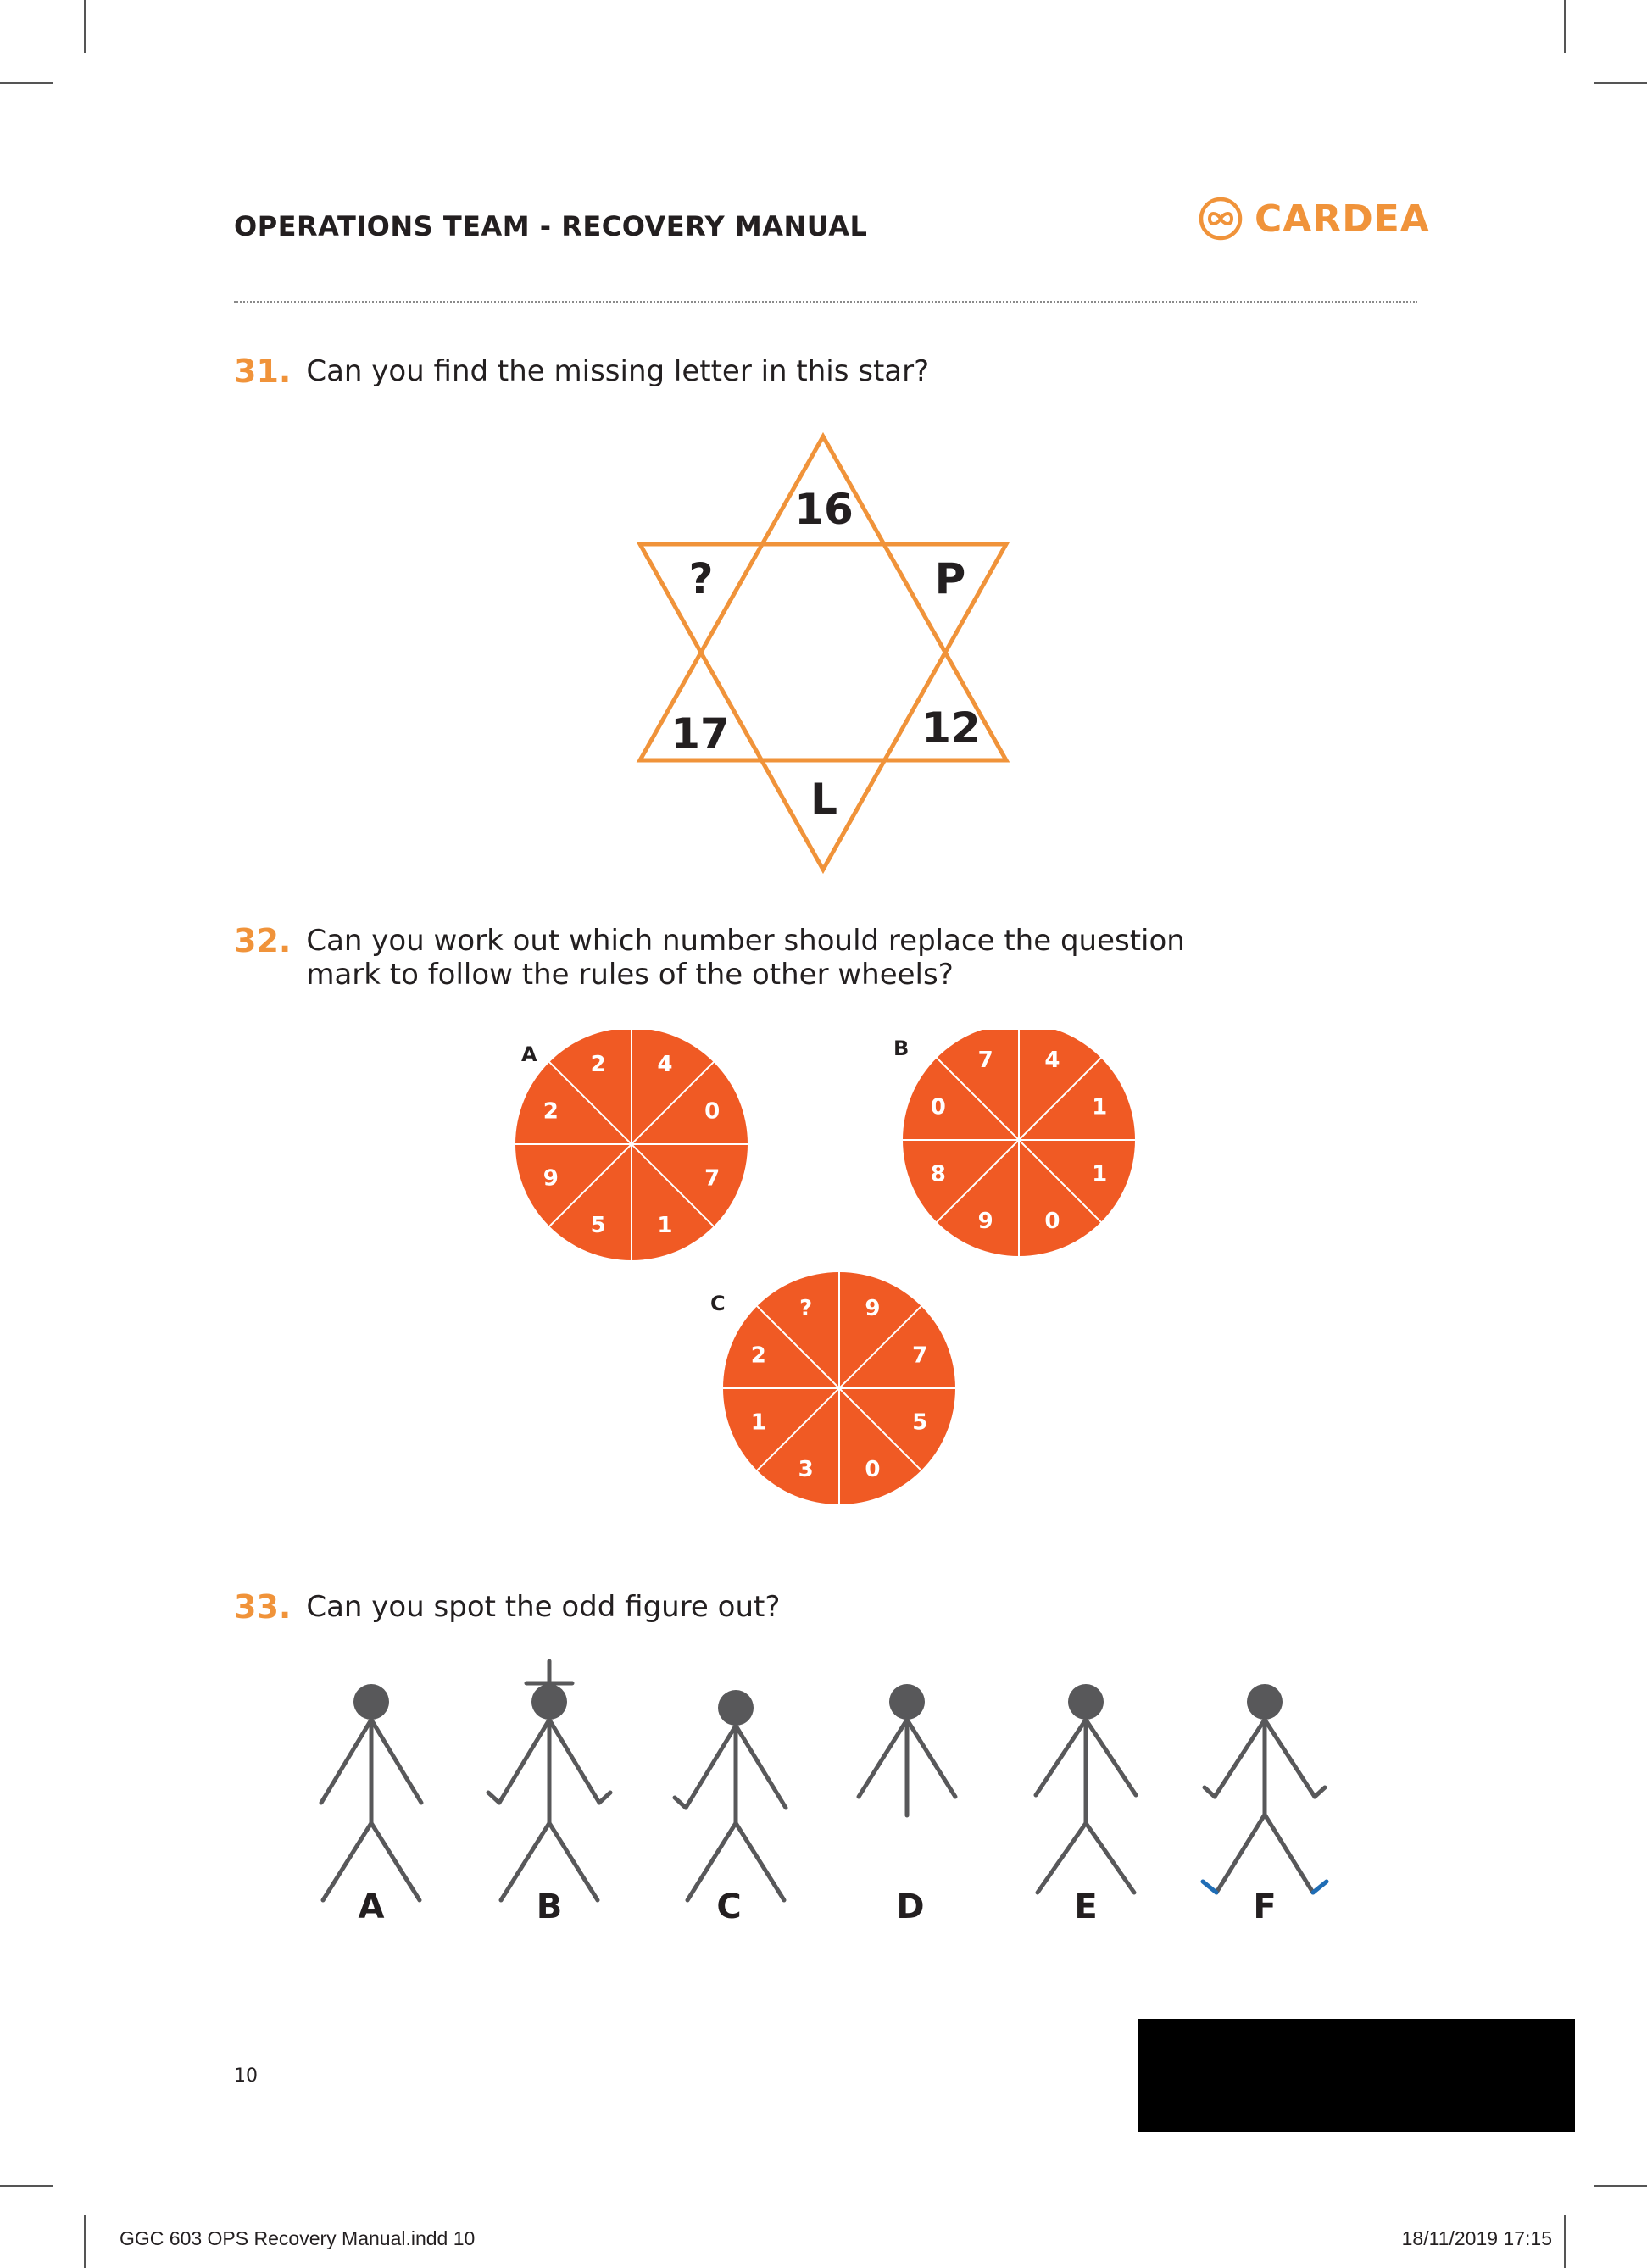  Describe the element at coordinates (1476, 2238) in the screenshot. I see `print-slug-date: 18/11/2019 17:15` at that location.